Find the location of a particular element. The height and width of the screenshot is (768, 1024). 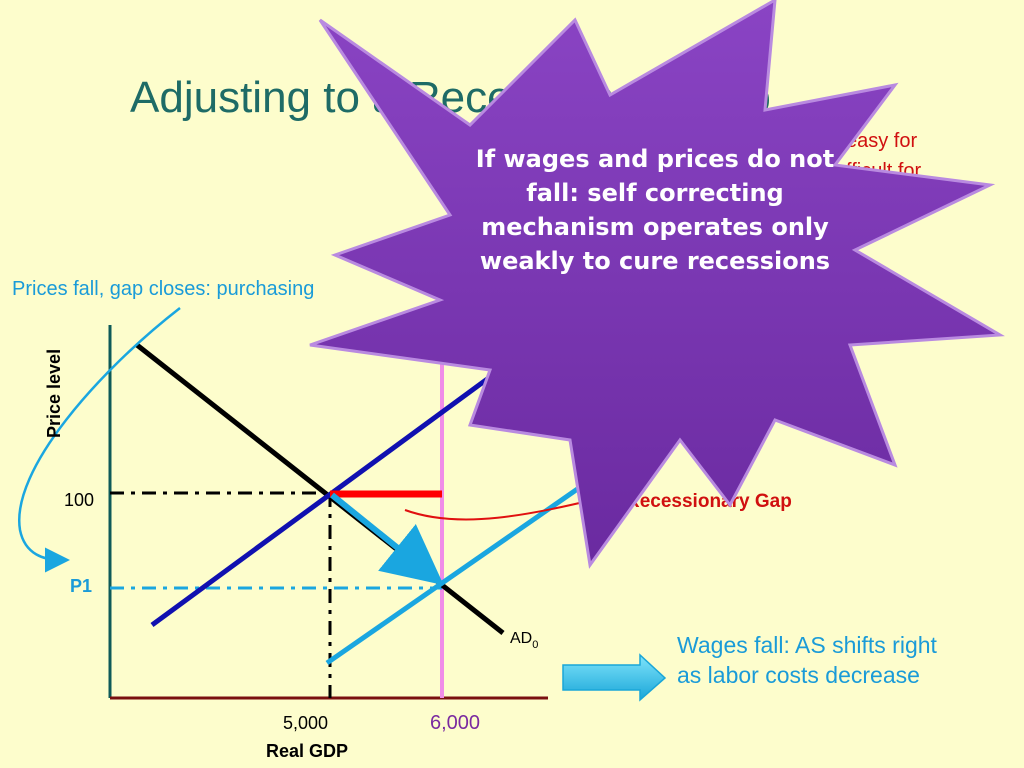

adjust-arrow is located at coordinates (387, 539).